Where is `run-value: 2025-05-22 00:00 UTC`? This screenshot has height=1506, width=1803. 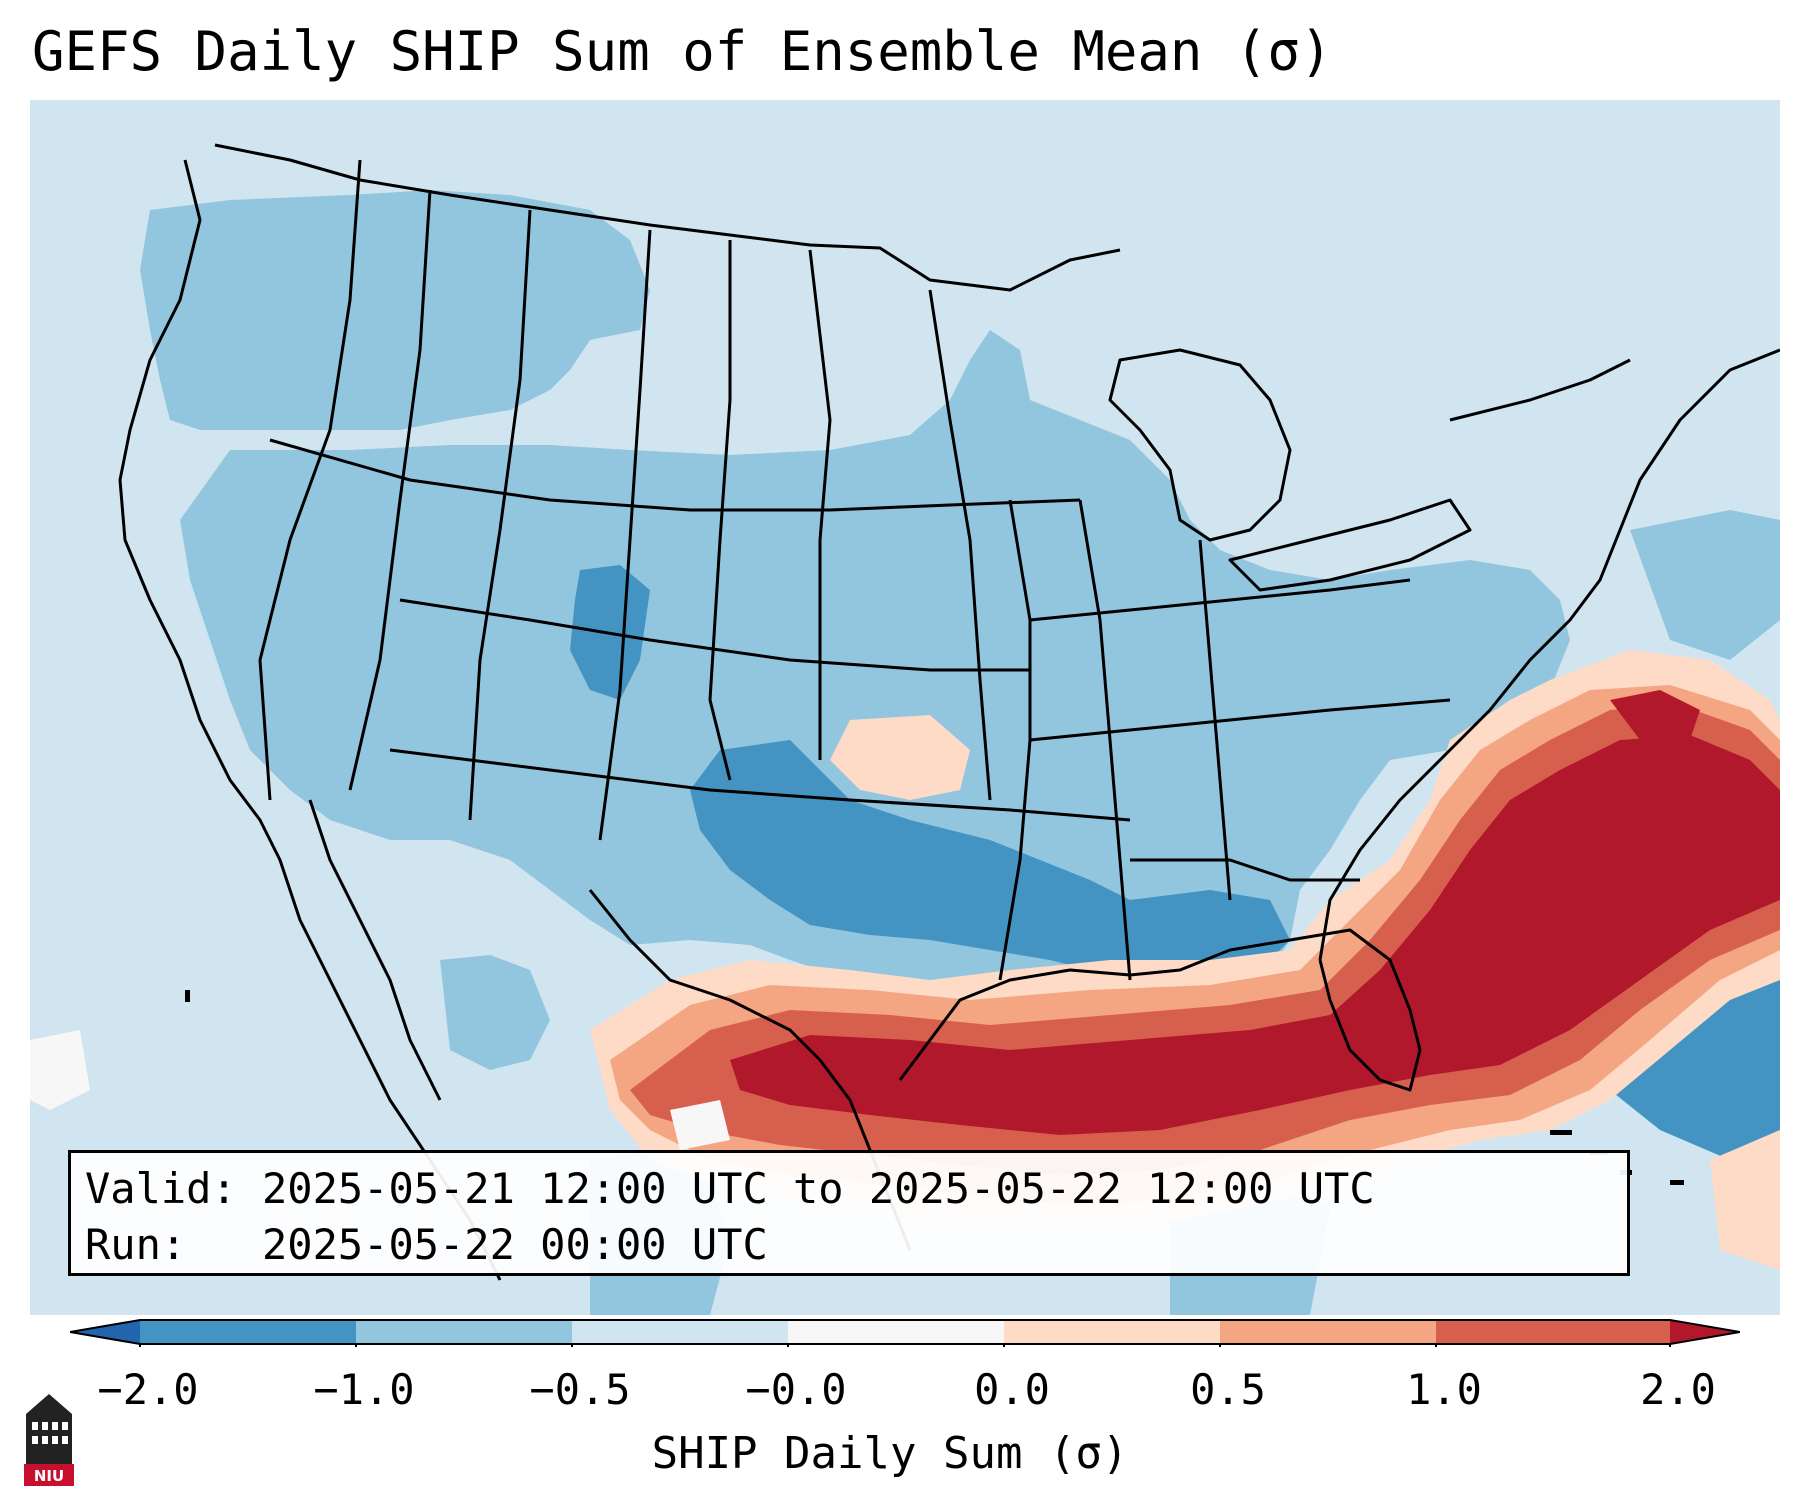
run-value: 2025-05-22 00:00 UTC is located at coordinates (515, 1244).